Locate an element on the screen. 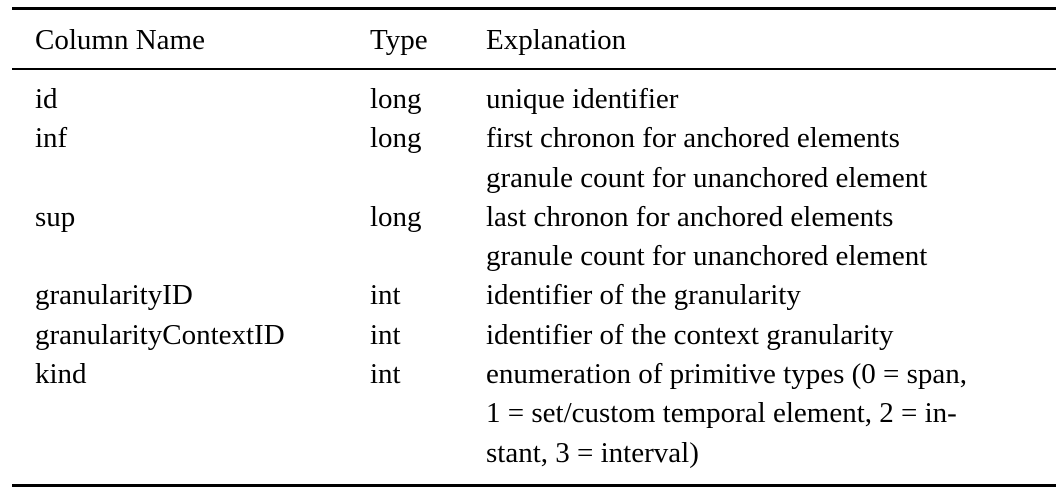 The height and width of the screenshot is (497, 1059). table-header-row: Column Name Type Explanation is located at coordinates (534, 40).